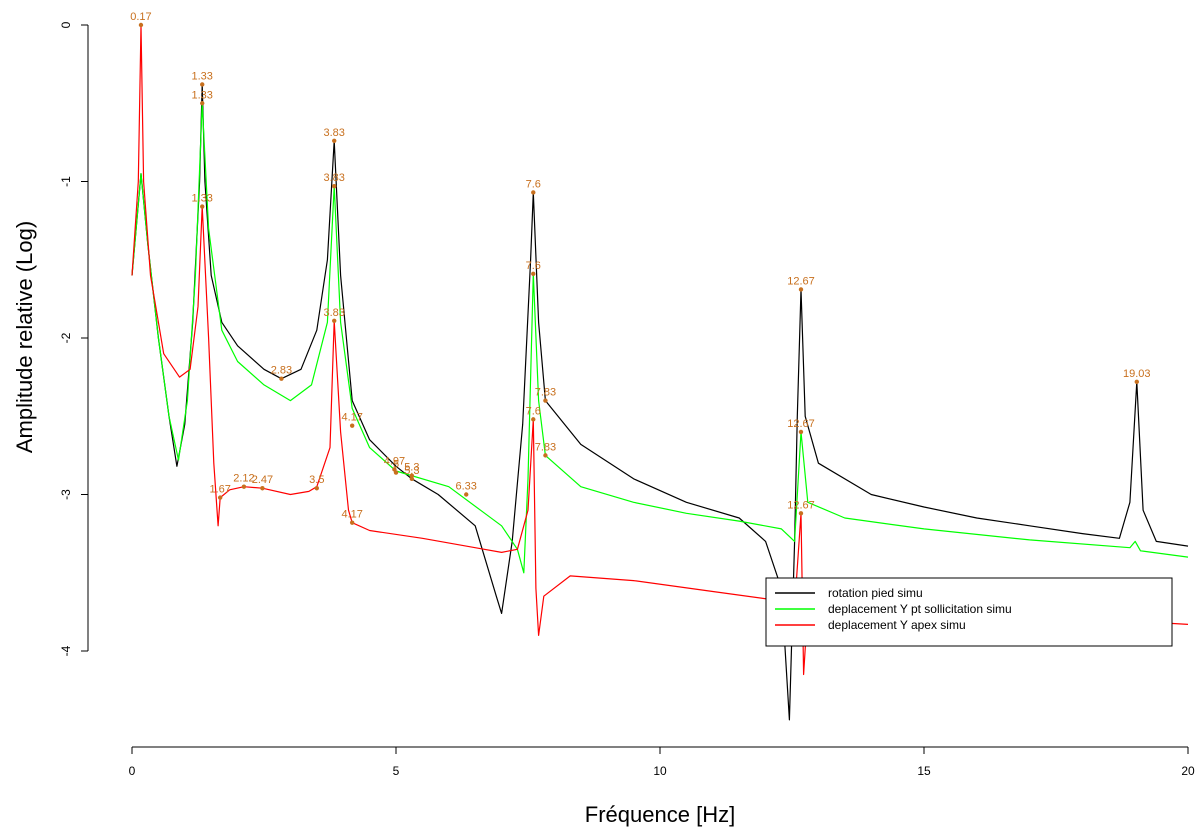 The height and width of the screenshot is (832, 1203). I want to click on x-ticks: 0 5 10 15 20, so click(662, 762).